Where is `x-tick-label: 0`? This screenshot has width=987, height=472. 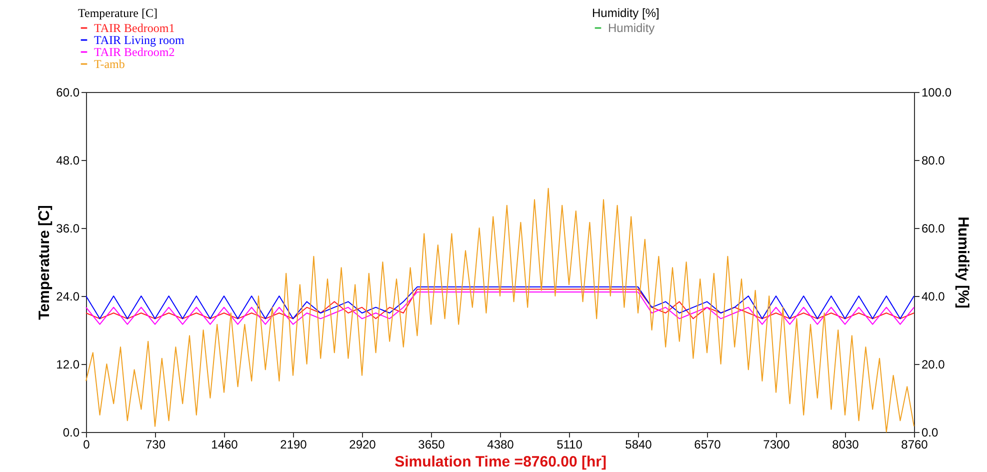 x-tick-label: 0 is located at coordinates (86, 445).